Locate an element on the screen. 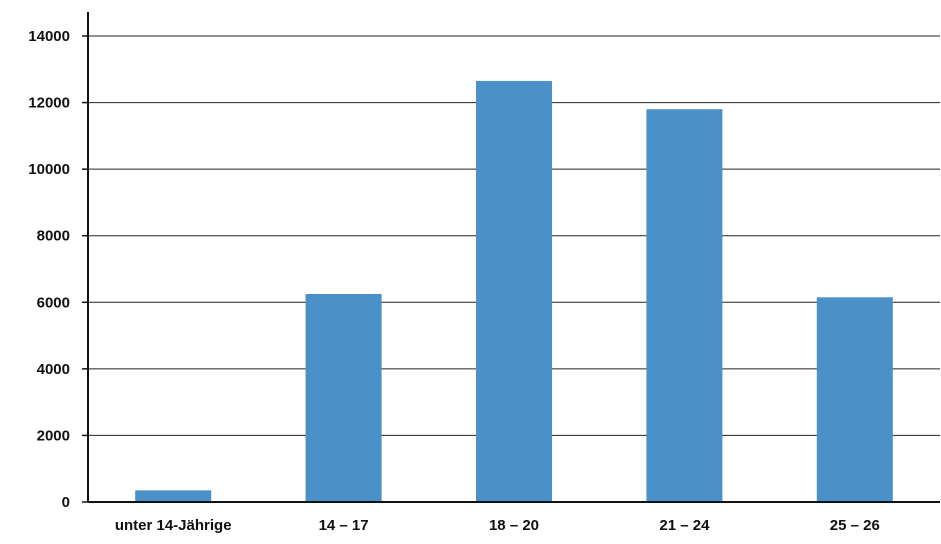  y-tick-label: 8000 is located at coordinates (53, 236).